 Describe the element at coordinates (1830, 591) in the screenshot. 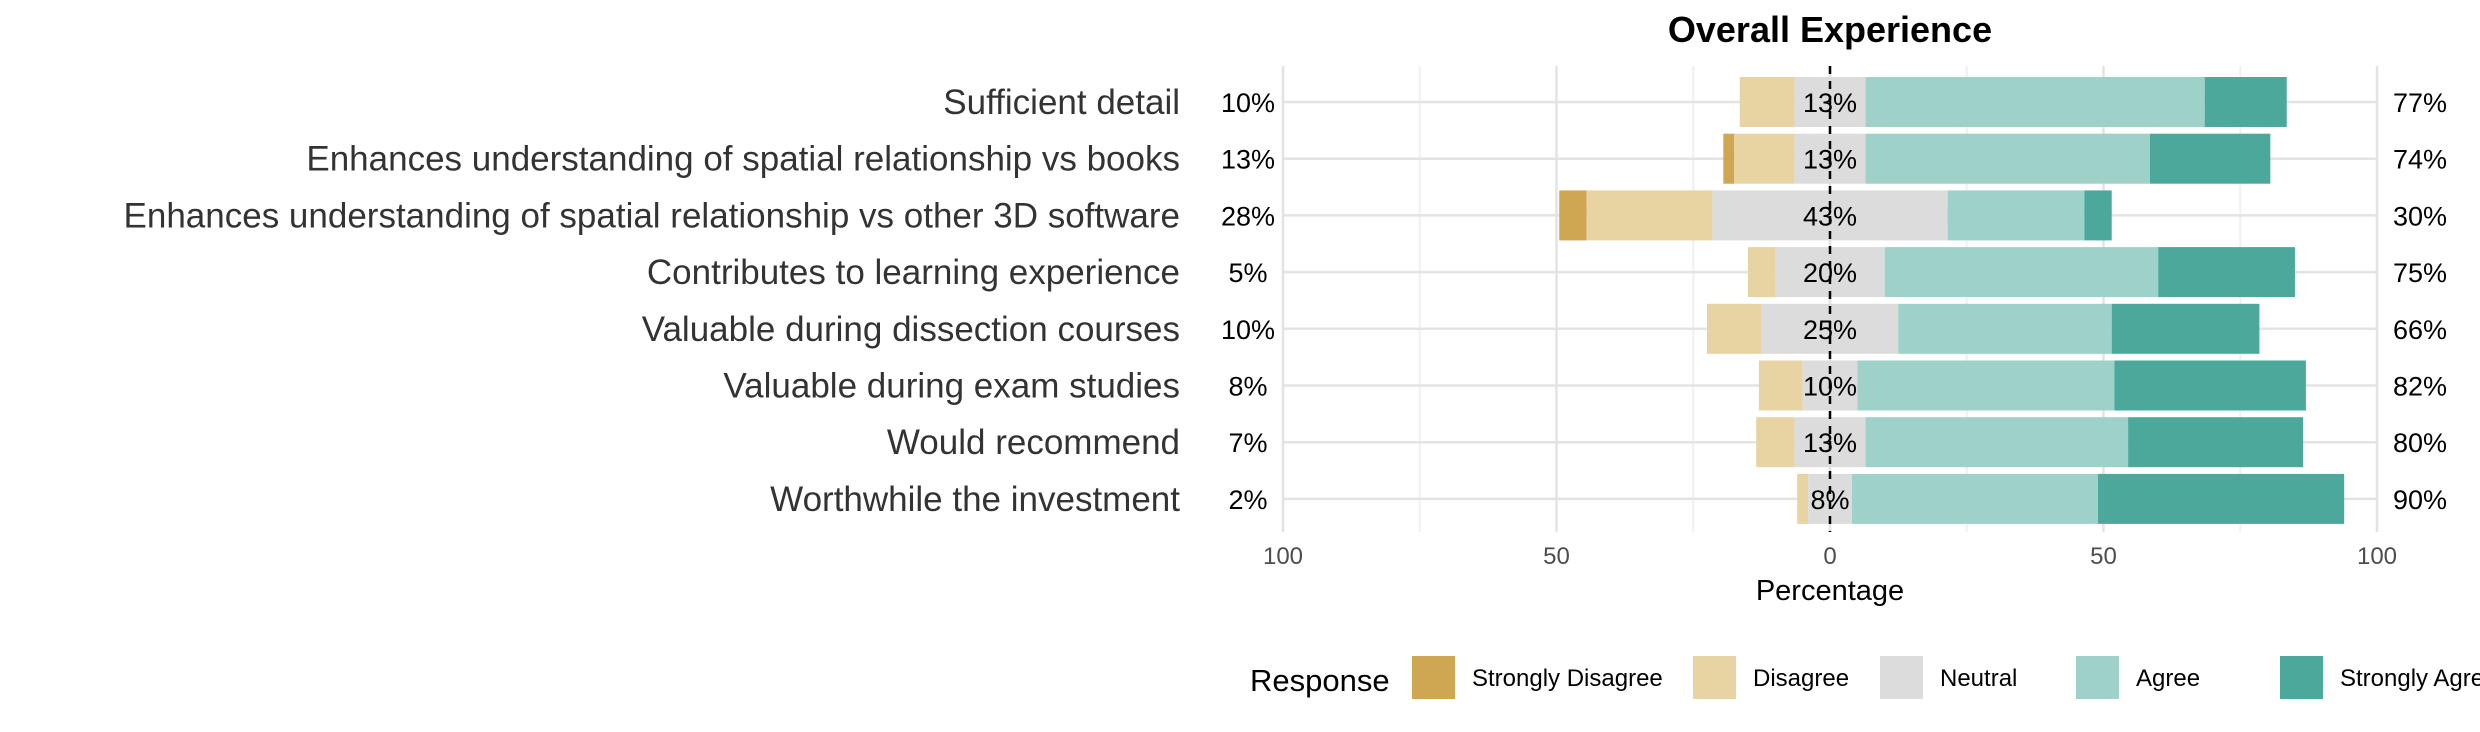

I see `x-axis-label: Percentage` at that location.